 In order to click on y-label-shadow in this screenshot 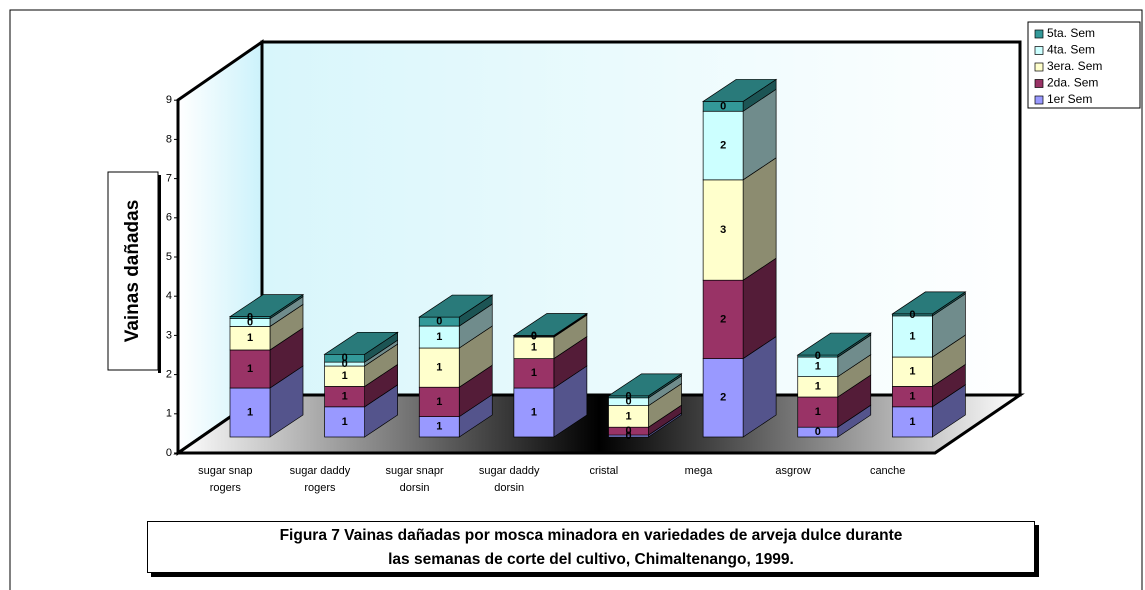, I will do `click(159, 274)`.